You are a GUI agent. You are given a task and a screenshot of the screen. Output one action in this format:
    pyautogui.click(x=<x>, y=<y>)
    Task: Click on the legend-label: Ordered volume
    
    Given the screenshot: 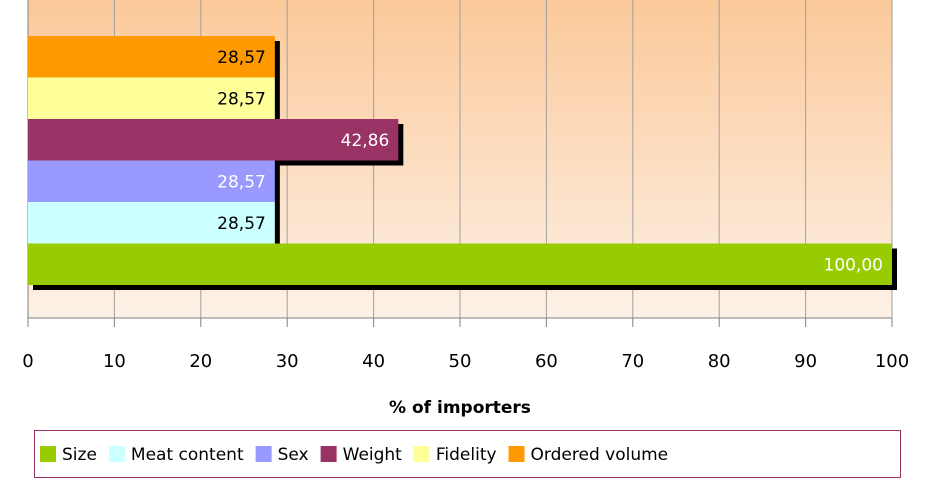 What is the action you would take?
    pyautogui.click(x=600, y=455)
    